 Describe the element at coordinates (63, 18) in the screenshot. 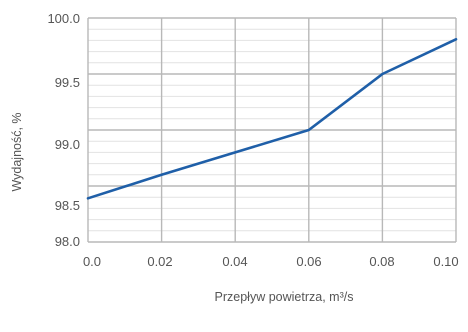

I see `y-tick-label: 100.0` at that location.